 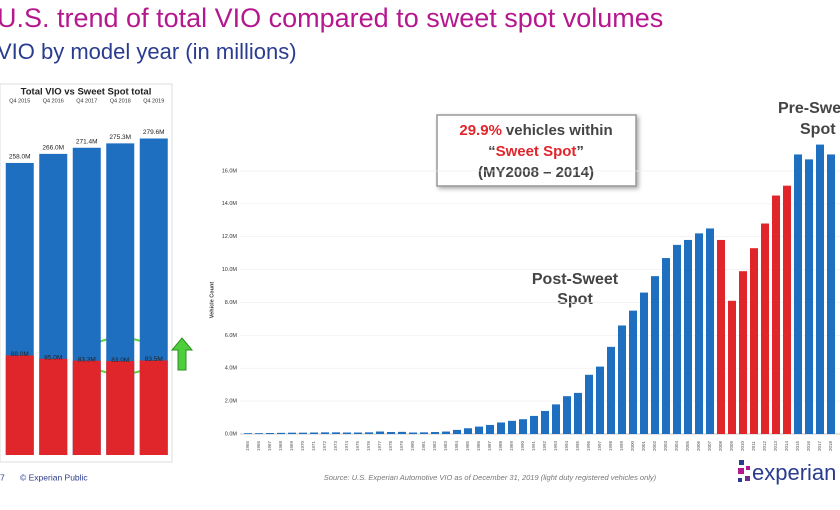 I want to click on value-label: 266.0M, so click(x=53, y=148).